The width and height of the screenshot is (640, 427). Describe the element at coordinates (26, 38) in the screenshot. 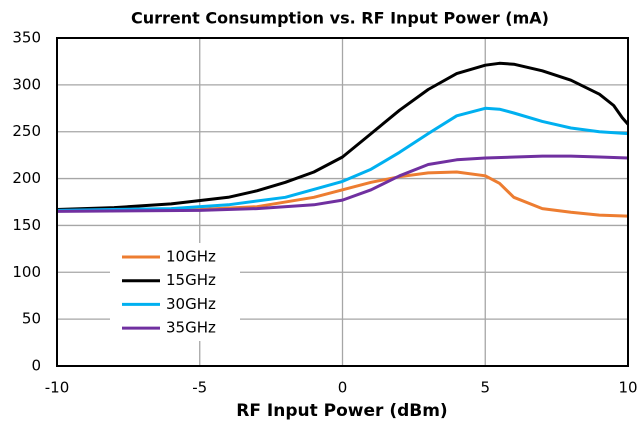

I see `y-tick-label: 350` at that location.